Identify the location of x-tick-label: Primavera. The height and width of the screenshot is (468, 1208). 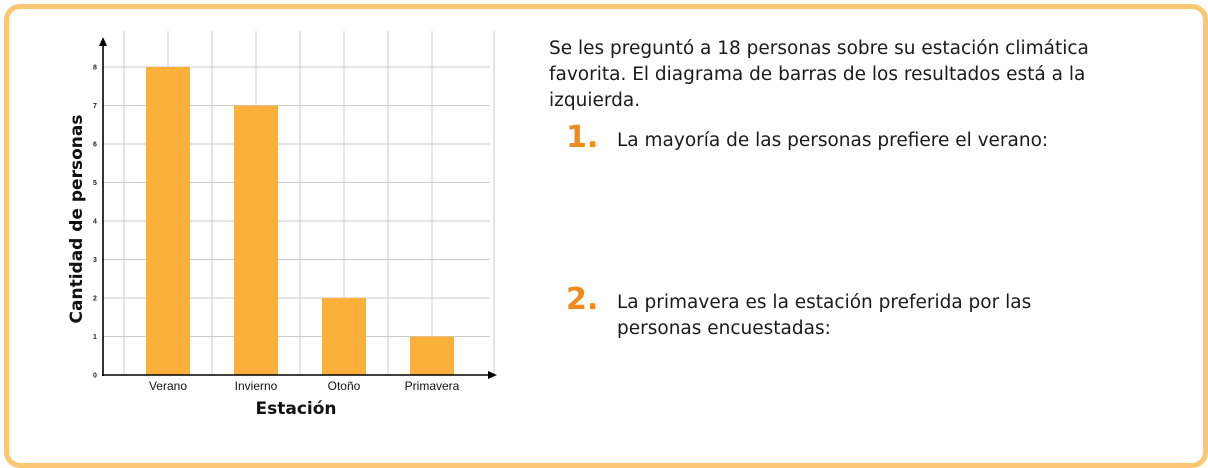
(432, 386).